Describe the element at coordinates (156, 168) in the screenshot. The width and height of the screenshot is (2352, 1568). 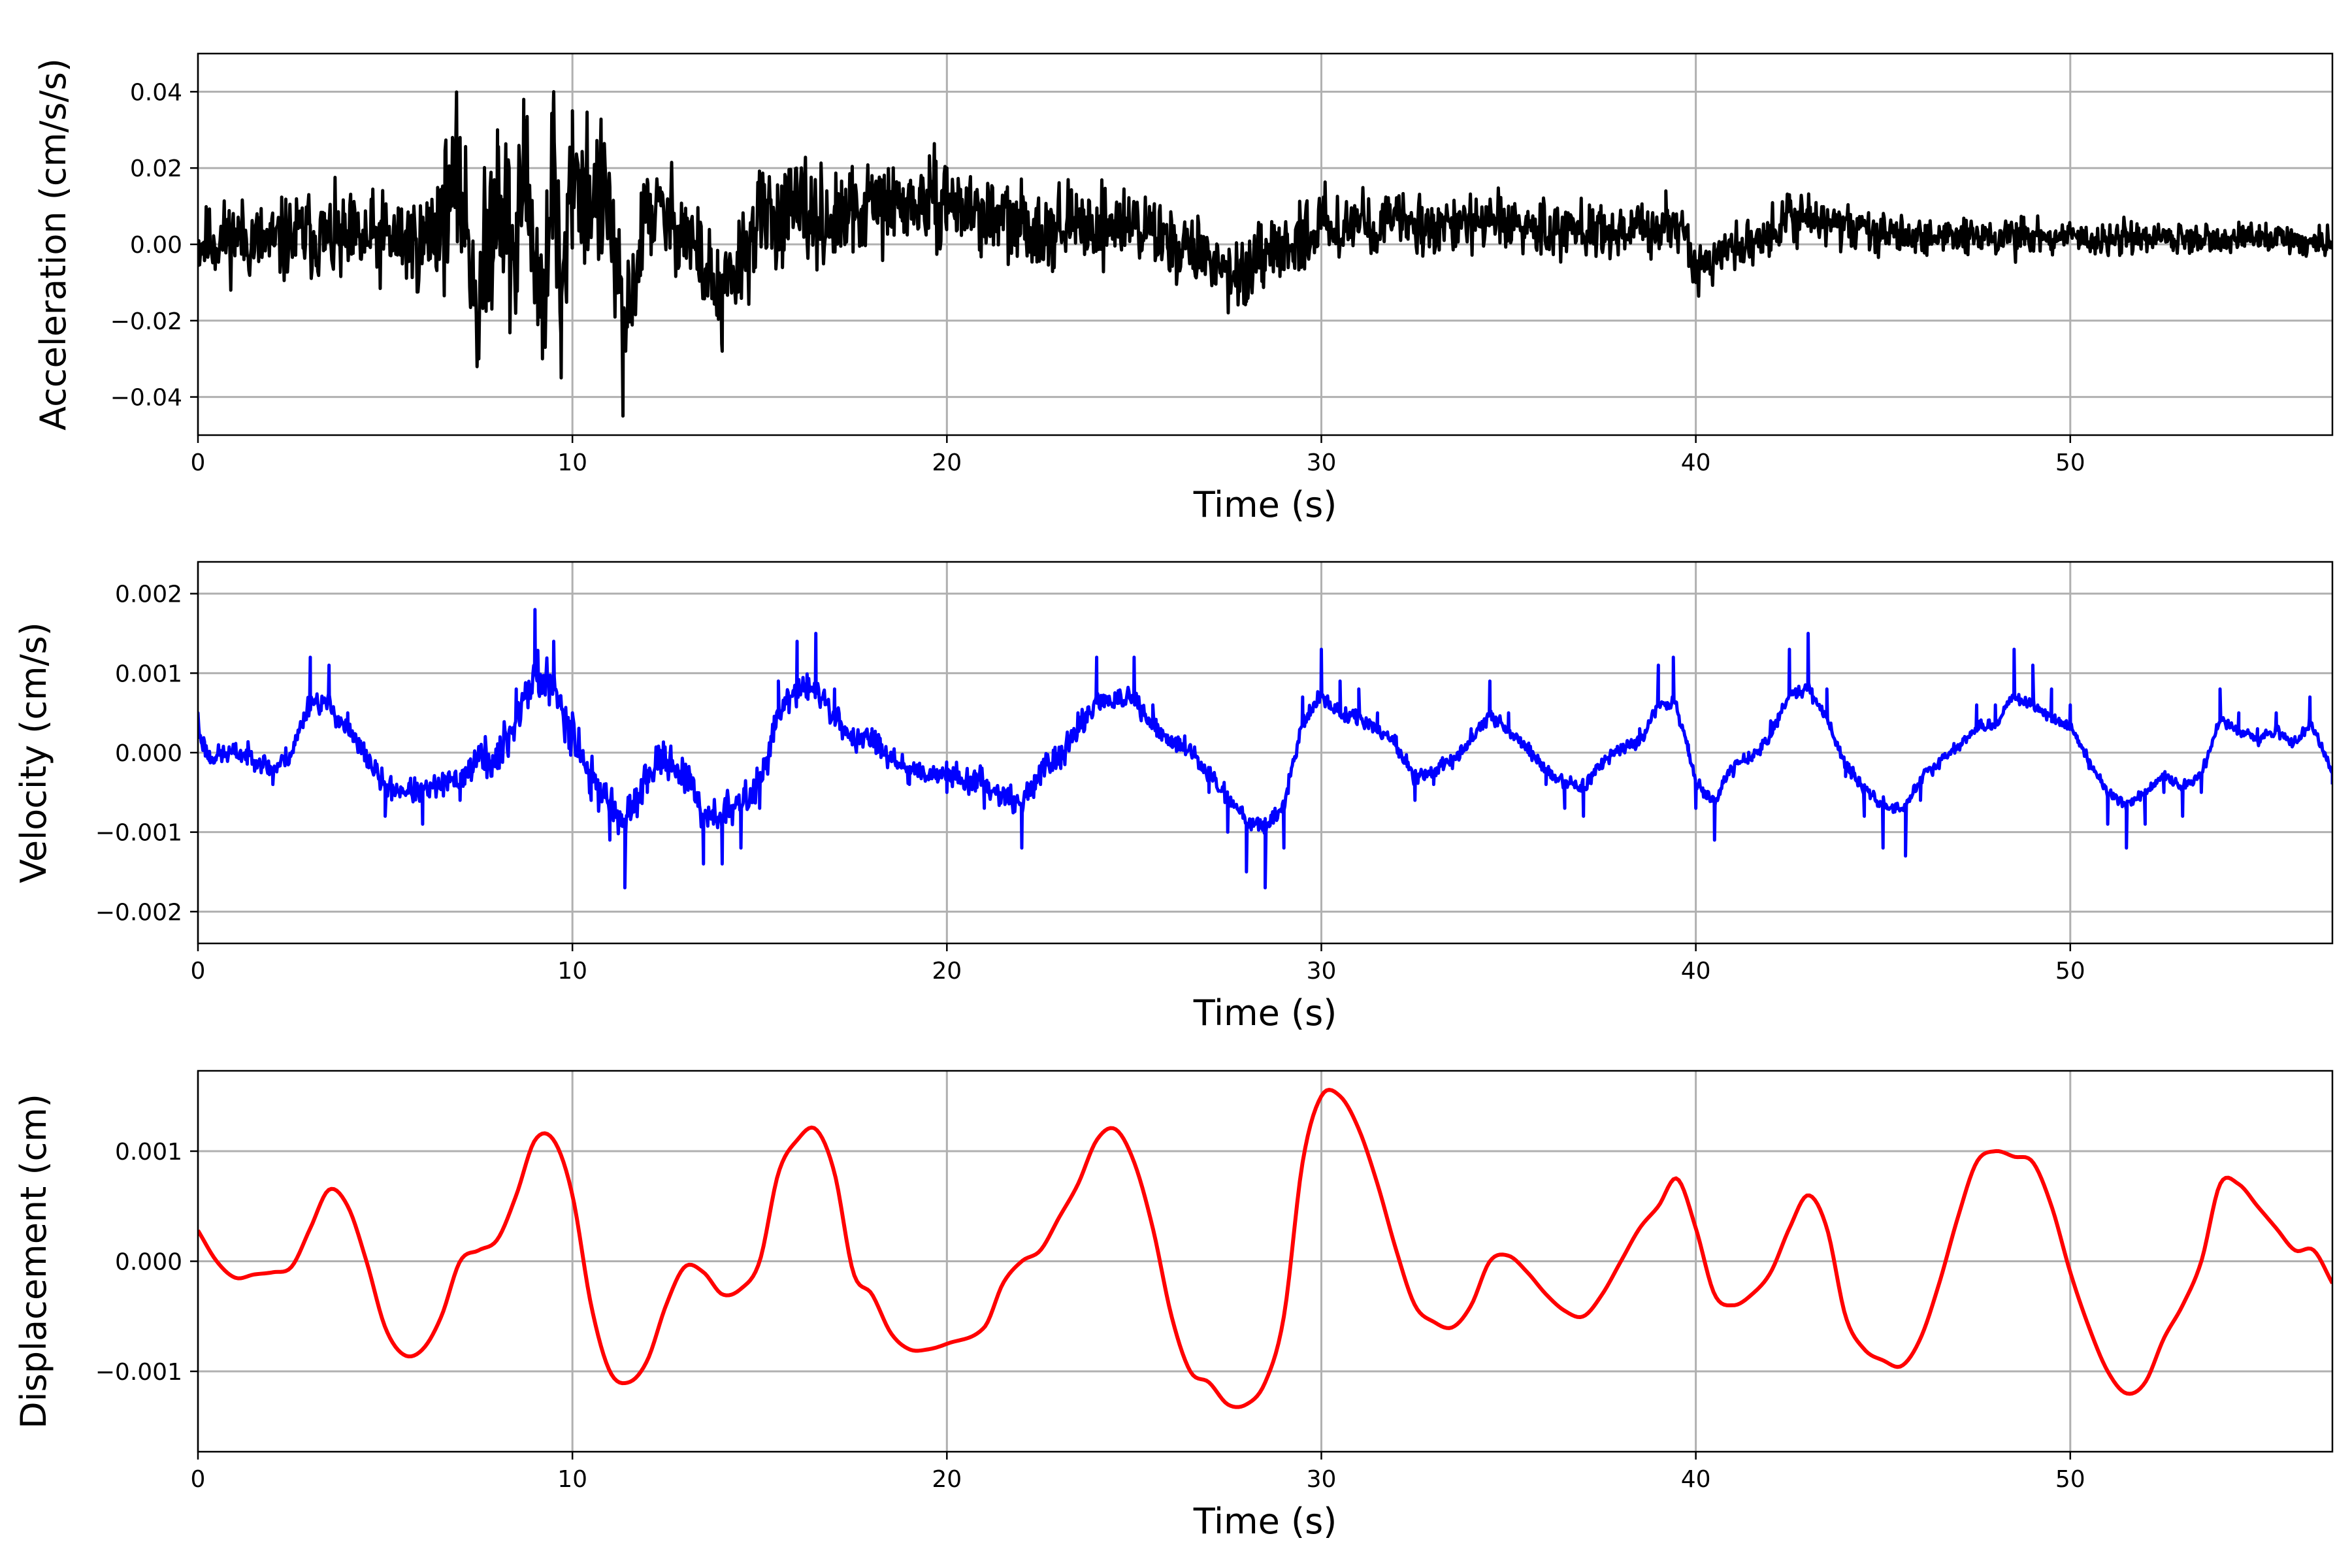
I see `acceleration-y-tick-label: 0.02` at that location.